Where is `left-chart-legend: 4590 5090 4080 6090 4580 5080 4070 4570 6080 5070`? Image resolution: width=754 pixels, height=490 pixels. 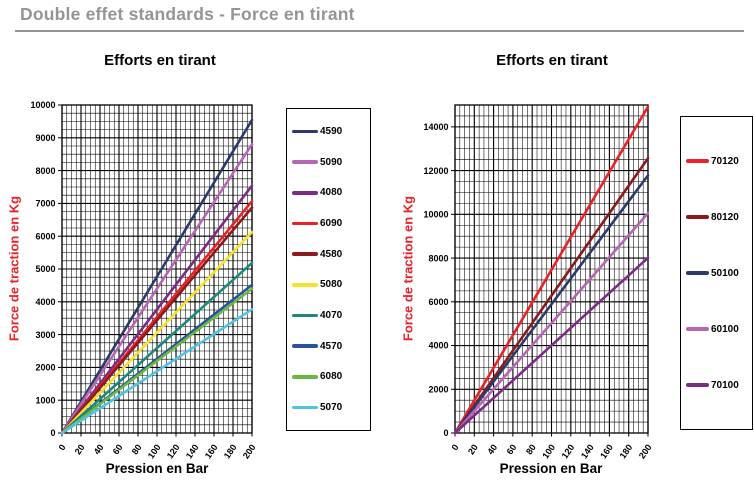
left-chart-legend: 4590 5090 4080 6090 4580 5080 4070 4570 6080 5070 is located at coordinates (328, 269).